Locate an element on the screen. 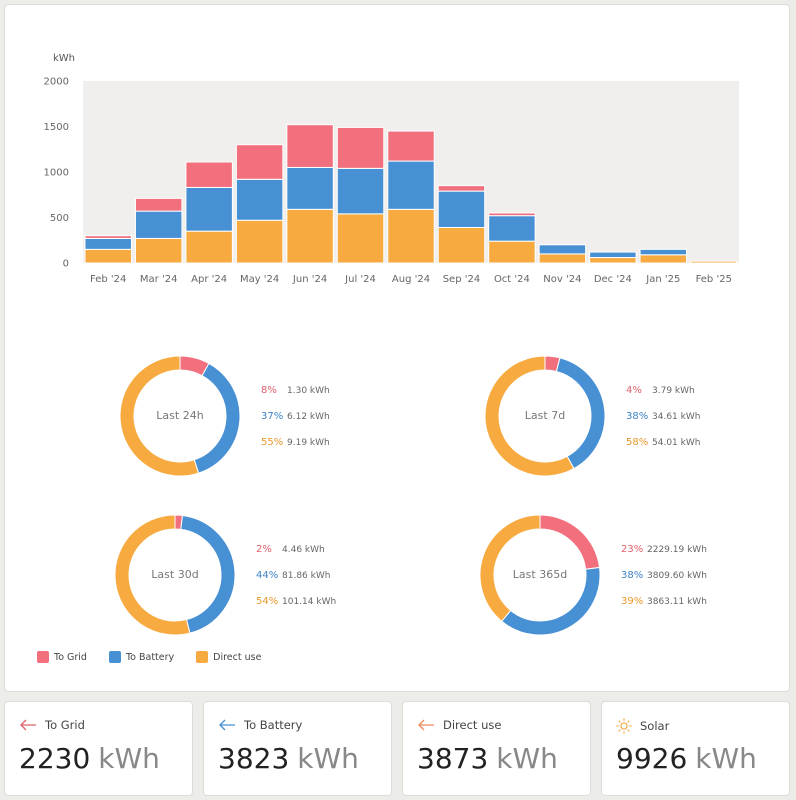  x-tick-label: Feb '24 is located at coordinates (108, 279).